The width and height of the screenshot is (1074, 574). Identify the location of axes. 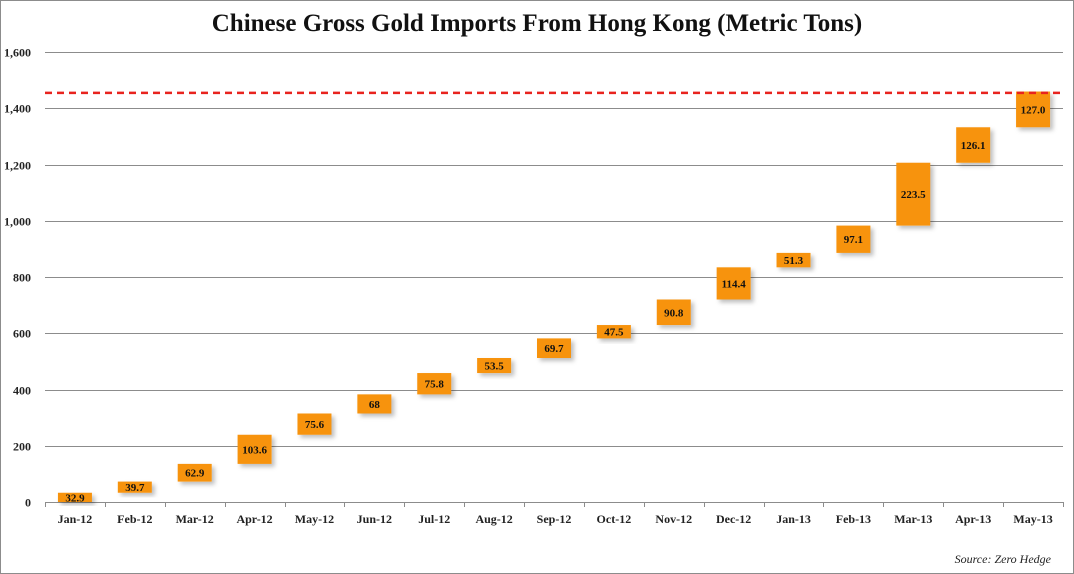
(554, 504).